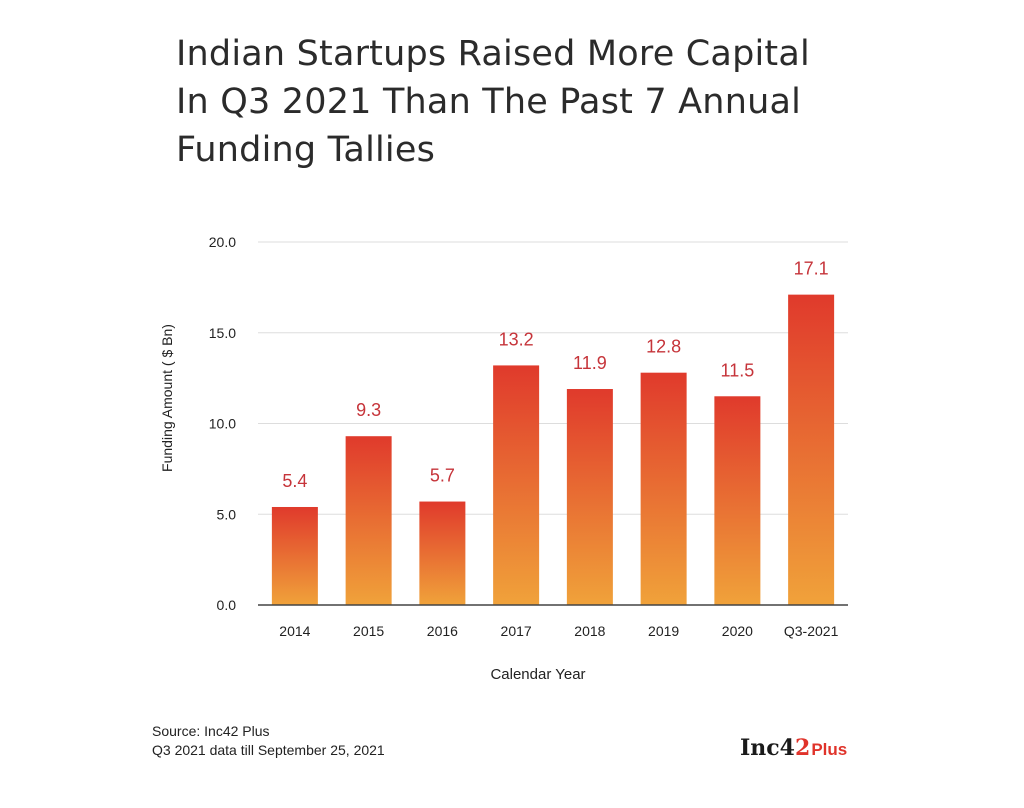 This screenshot has height=808, width=1024. What do you see at coordinates (558, 631) in the screenshot?
I see `x-axis-ticks: 2014 2015 2016 2017 2018 2019 2020 Q3-2021` at bounding box center [558, 631].